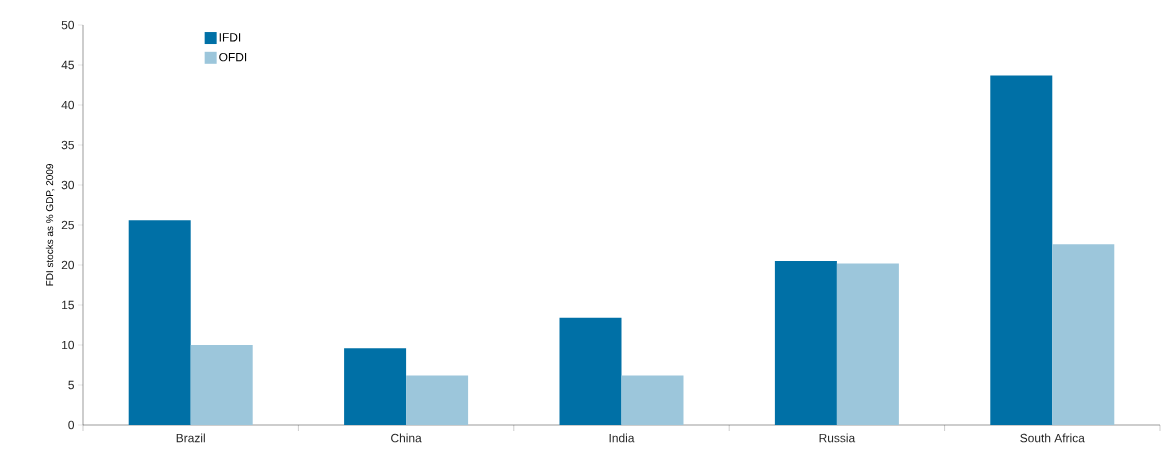 This screenshot has width=1161, height=451. Describe the element at coordinates (67, 145) in the screenshot. I see `y-tick-label: 35` at that location.